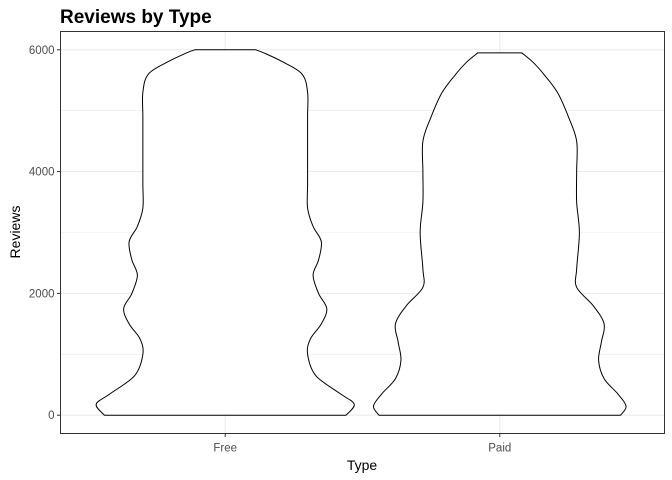 The height and width of the screenshot is (480, 672). What do you see at coordinates (225, 449) in the screenshot?
I see `x-tick-label: Free` at bounding box center [225, 449].